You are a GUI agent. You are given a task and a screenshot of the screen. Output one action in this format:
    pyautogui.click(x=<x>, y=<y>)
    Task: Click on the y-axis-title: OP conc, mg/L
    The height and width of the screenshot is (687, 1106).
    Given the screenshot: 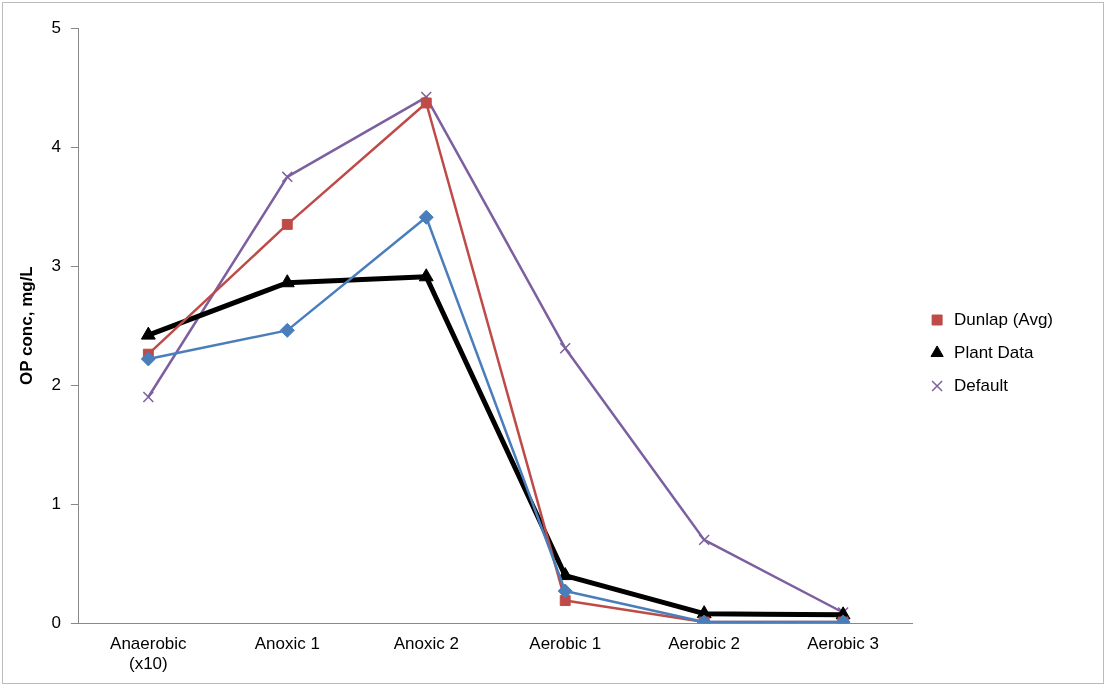 What is the action you would take?
    pyautogui.click(x=26, y=325)
    